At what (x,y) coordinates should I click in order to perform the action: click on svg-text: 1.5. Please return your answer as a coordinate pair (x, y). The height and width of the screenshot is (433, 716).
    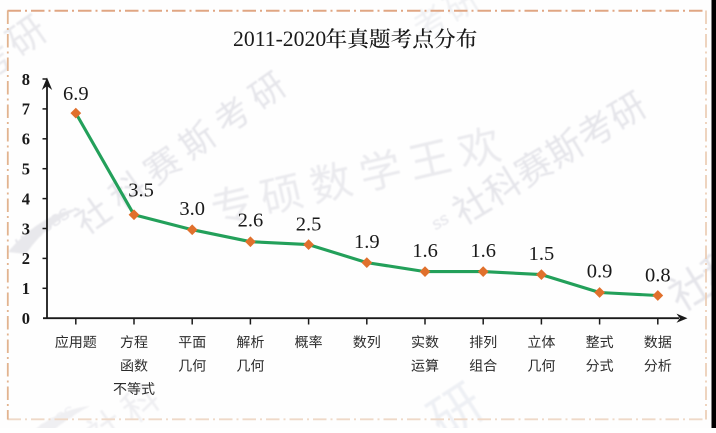
    Looking at the image, I should click on (542, 254).